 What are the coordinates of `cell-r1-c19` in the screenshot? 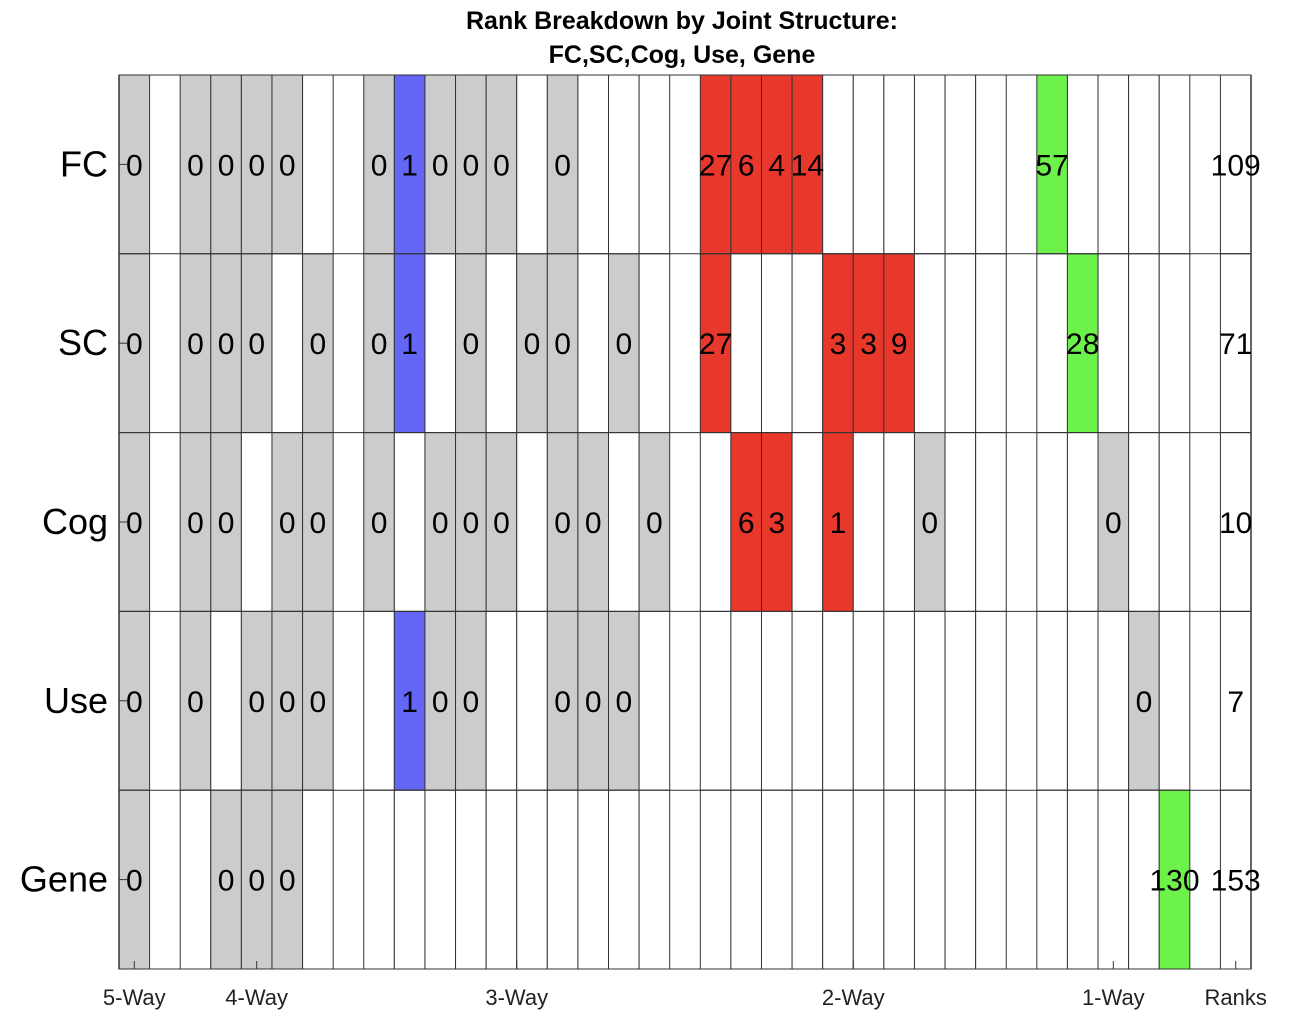 It's located at (807, 343).